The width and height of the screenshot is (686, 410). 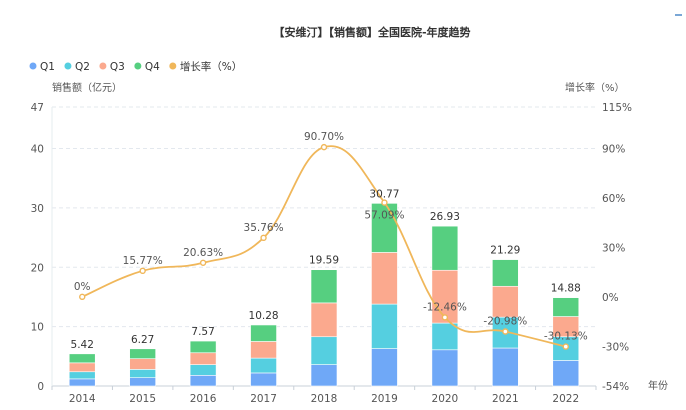 What do you see at coordinates (384, 228) in the screenshot?
I see `bar-q4-2019` at bounding box center [384, 228].